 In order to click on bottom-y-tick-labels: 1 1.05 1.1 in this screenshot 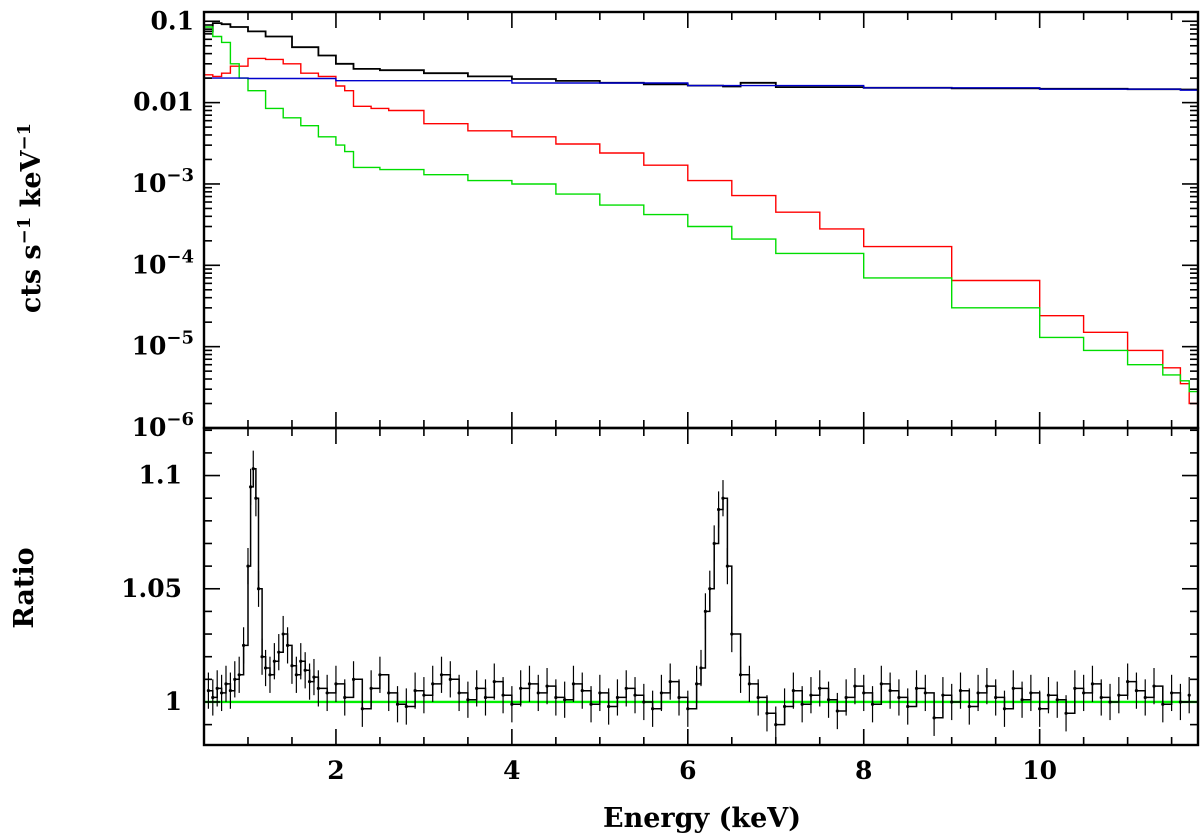, I will do `click(151, 588)`.